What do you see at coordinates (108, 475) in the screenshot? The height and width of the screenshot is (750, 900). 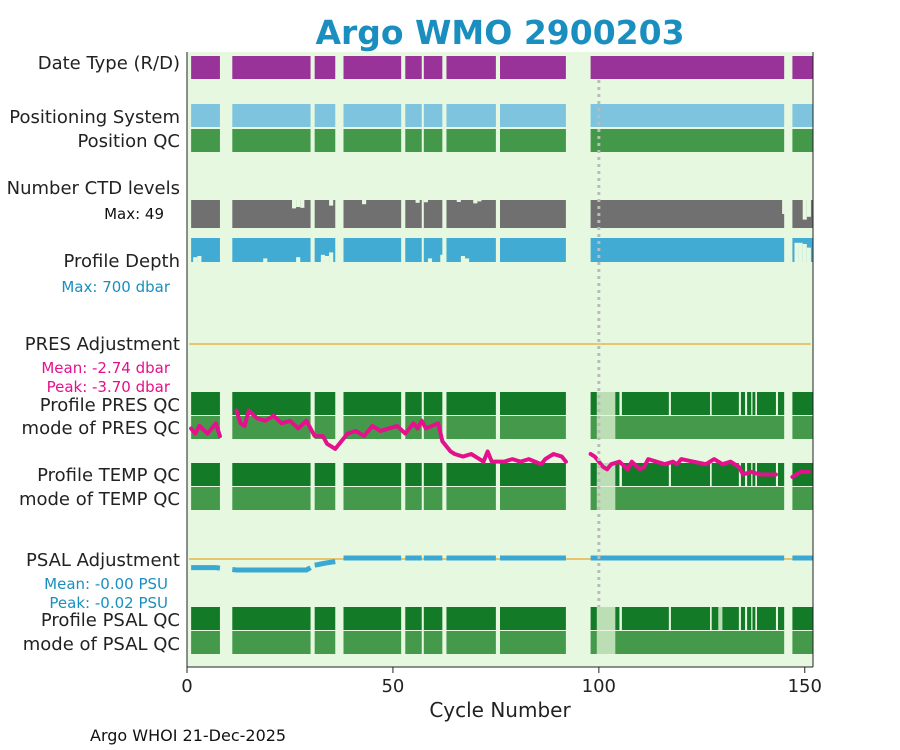 I see `label-profile-temp-qc: Profile TEMP QC` at bounding box center [108, 475].